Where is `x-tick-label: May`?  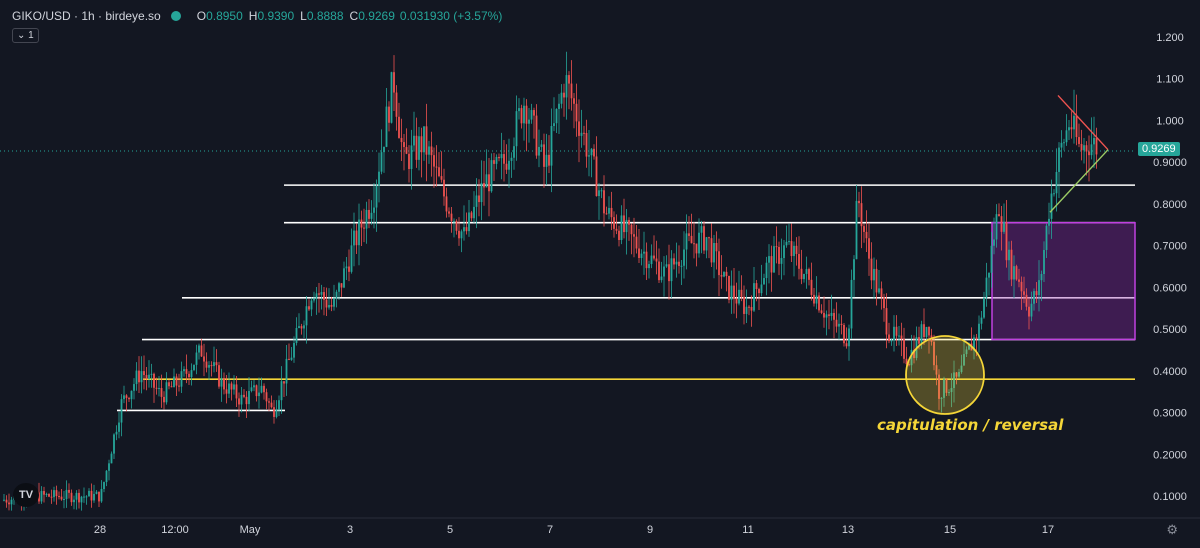 x-tick-label: May is located at coordinates (250, 530).